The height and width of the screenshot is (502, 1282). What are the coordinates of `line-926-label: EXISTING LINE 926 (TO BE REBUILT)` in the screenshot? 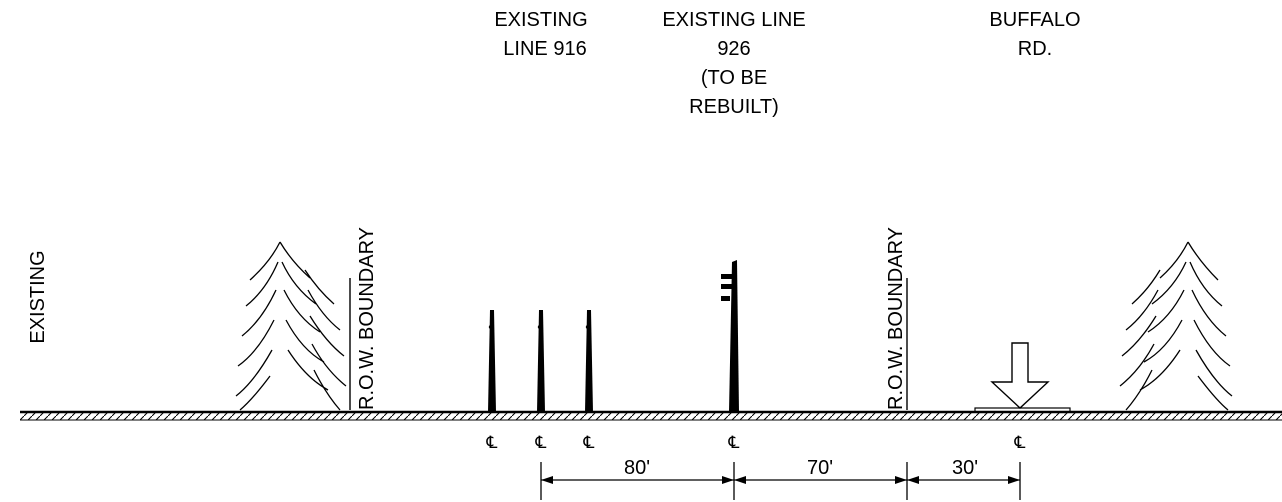 It's located at (733, 63).